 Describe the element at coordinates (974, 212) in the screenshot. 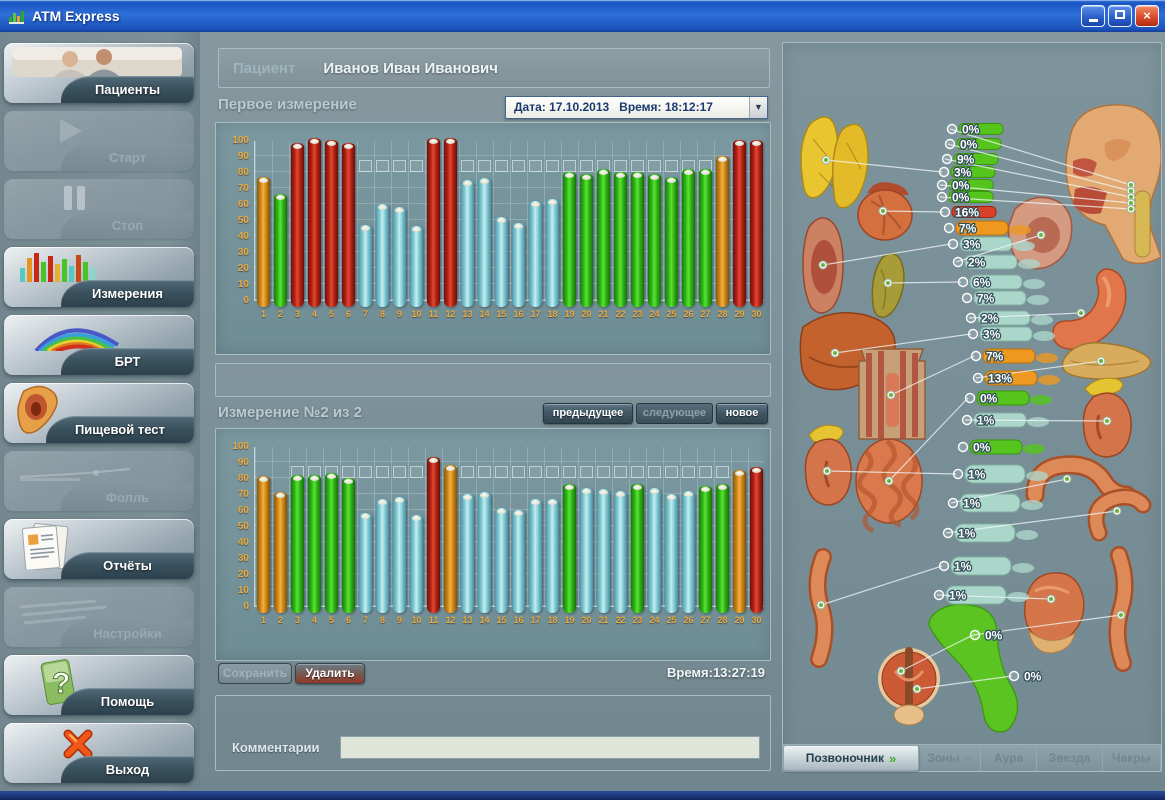

I see `vertebra-C7` at that location.